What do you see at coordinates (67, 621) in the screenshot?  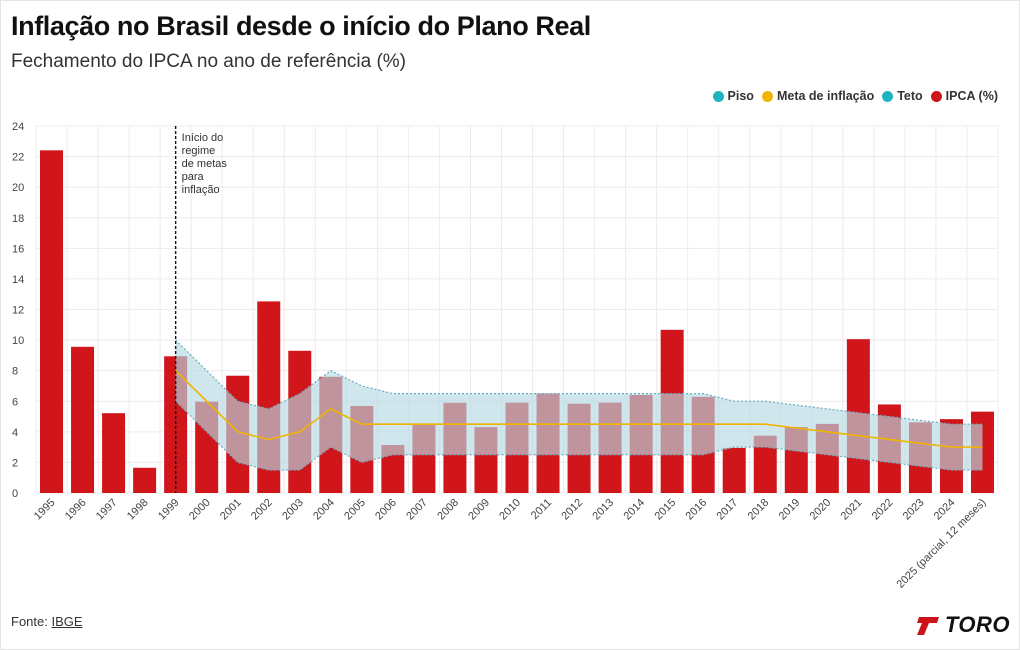 I see `source-link: IBGE` at bounding box center [67, 621].